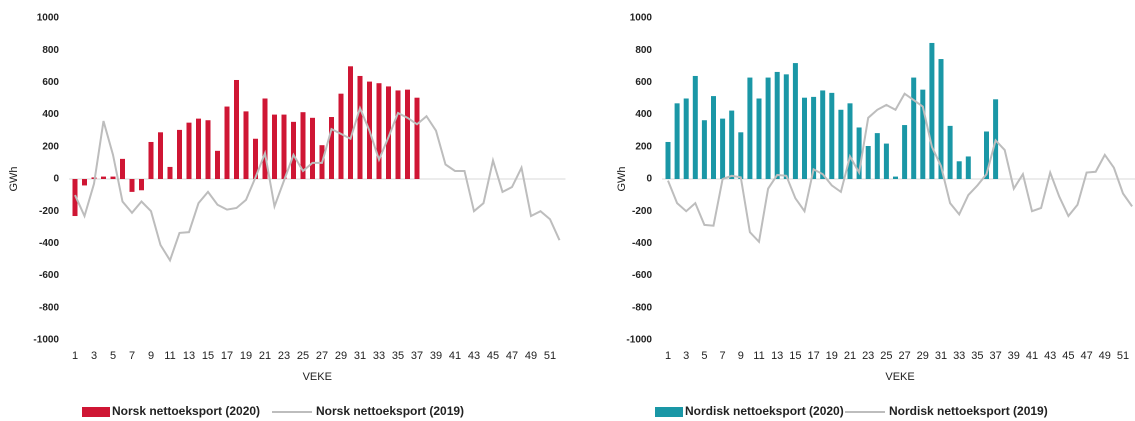  Describe the element at coordinates (398, 356) in the screenshot. I see `x-tick-label: 35` at that location.